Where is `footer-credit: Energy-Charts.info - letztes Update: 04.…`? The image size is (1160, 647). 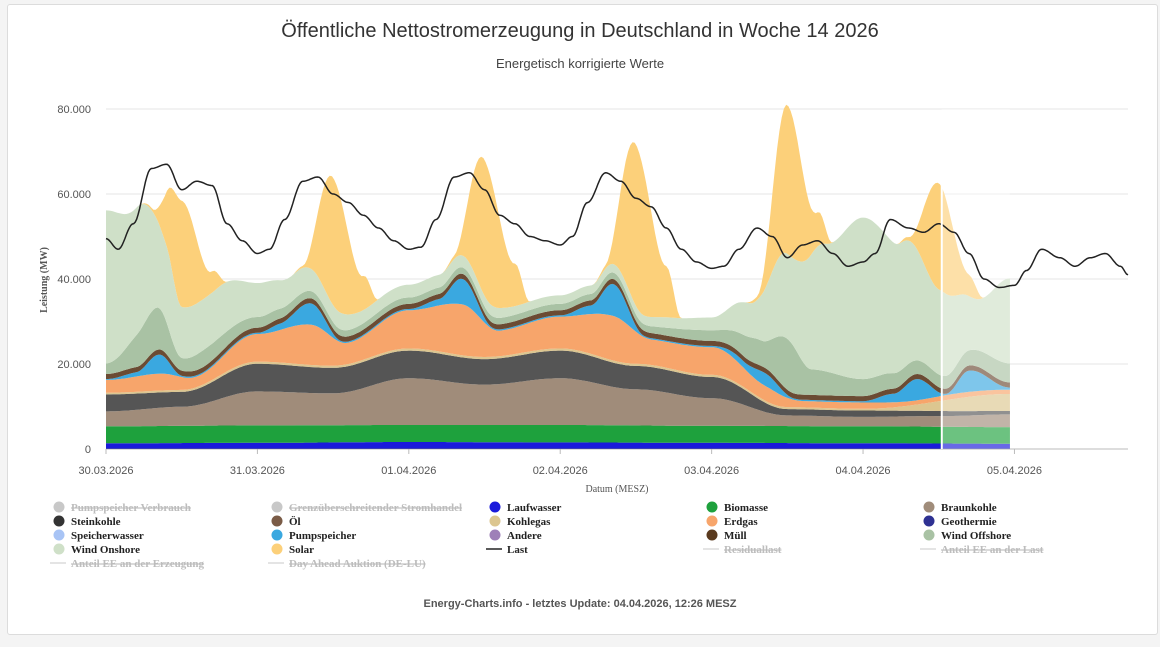 footer-credit: Energy-Charts.info - letztes Update: 04.… is located at coordinates (580, 604).